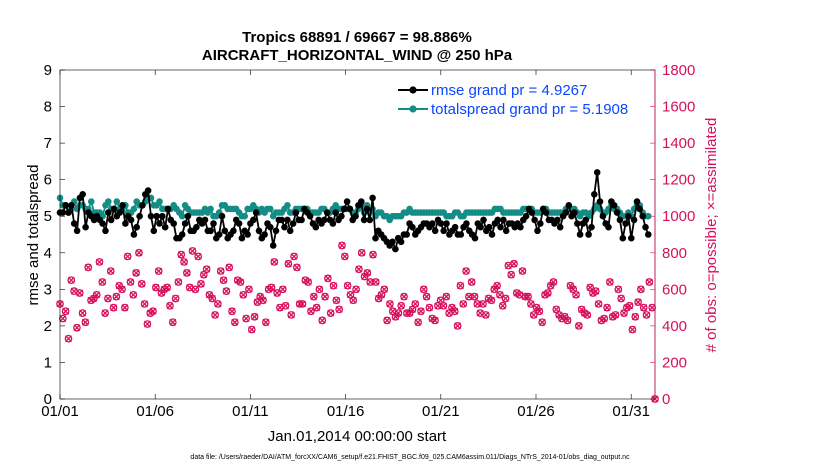 Image resolution: width=830 pixels, height=470 pixels. Describe the element at coordinates (48, 180) in the screenshot. I see `y-tick-label: 6` at that location.